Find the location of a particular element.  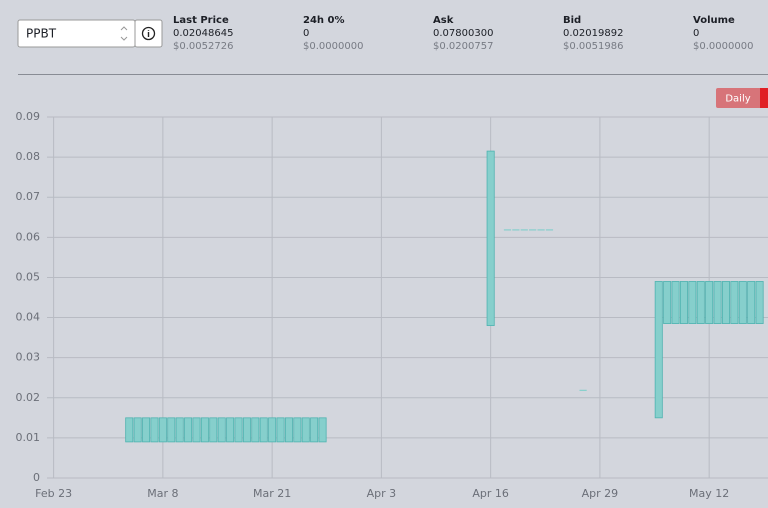

x-tick-label: Mar 21 is located at coordinates (272, 493).